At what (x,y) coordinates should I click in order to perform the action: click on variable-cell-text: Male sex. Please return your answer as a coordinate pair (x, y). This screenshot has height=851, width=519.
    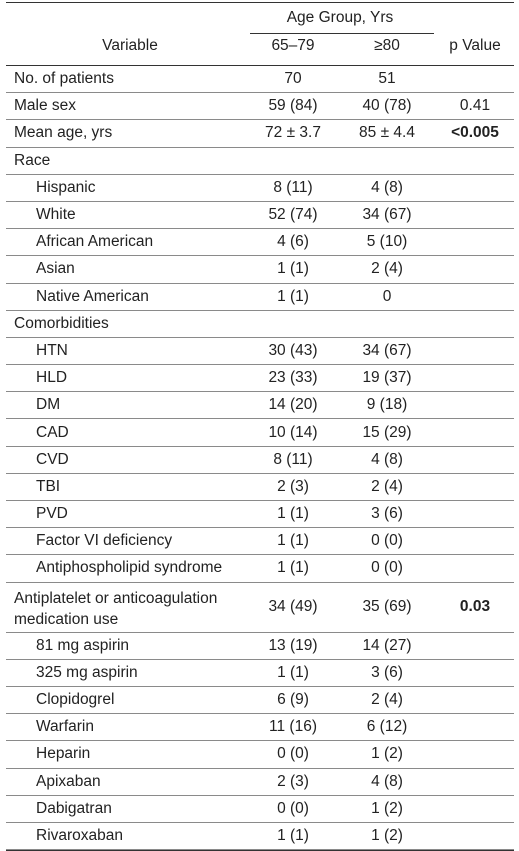
    Looking at the image, I should click on (45, 106).